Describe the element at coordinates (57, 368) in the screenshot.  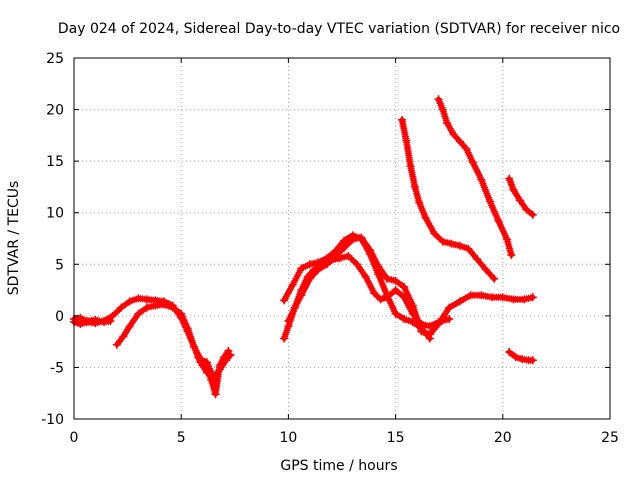
I see `y-tick-label: -5` at that location.